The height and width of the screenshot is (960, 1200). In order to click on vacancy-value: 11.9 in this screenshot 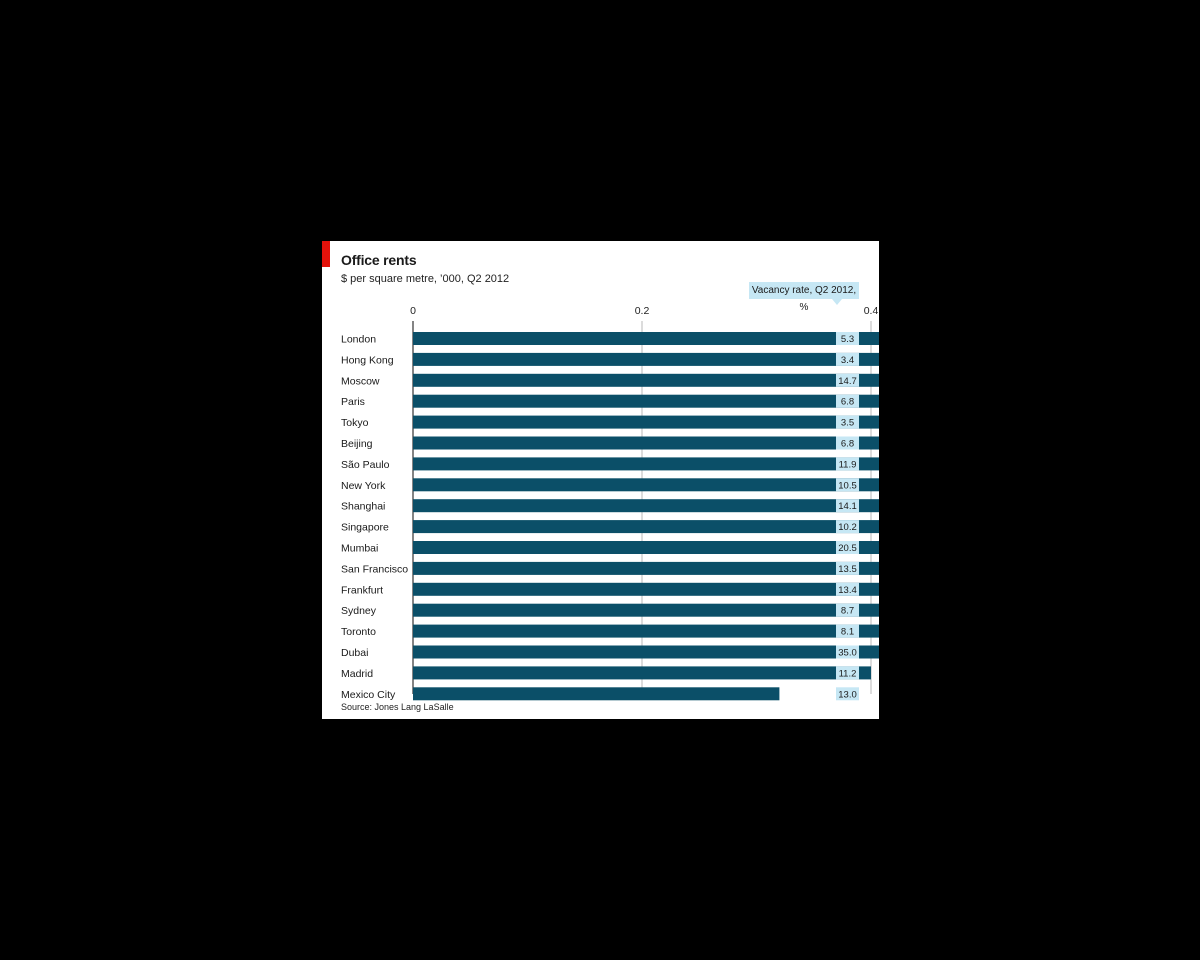, I will do `click(848, 464)`.